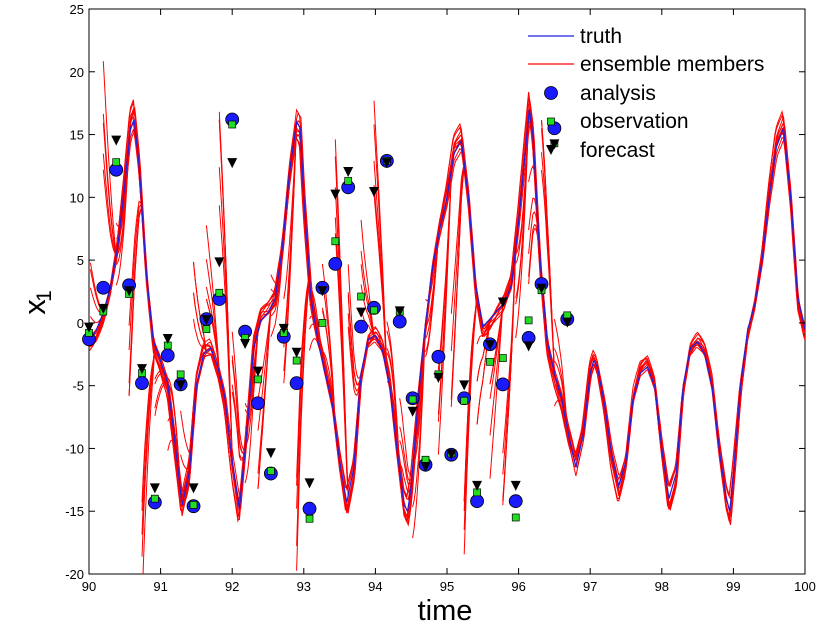 This screenshot has width=822, height=631. Describe the element at coordinates (617, 150) in the screenshot. I see `legend-label-forecast: forecast` at that location.